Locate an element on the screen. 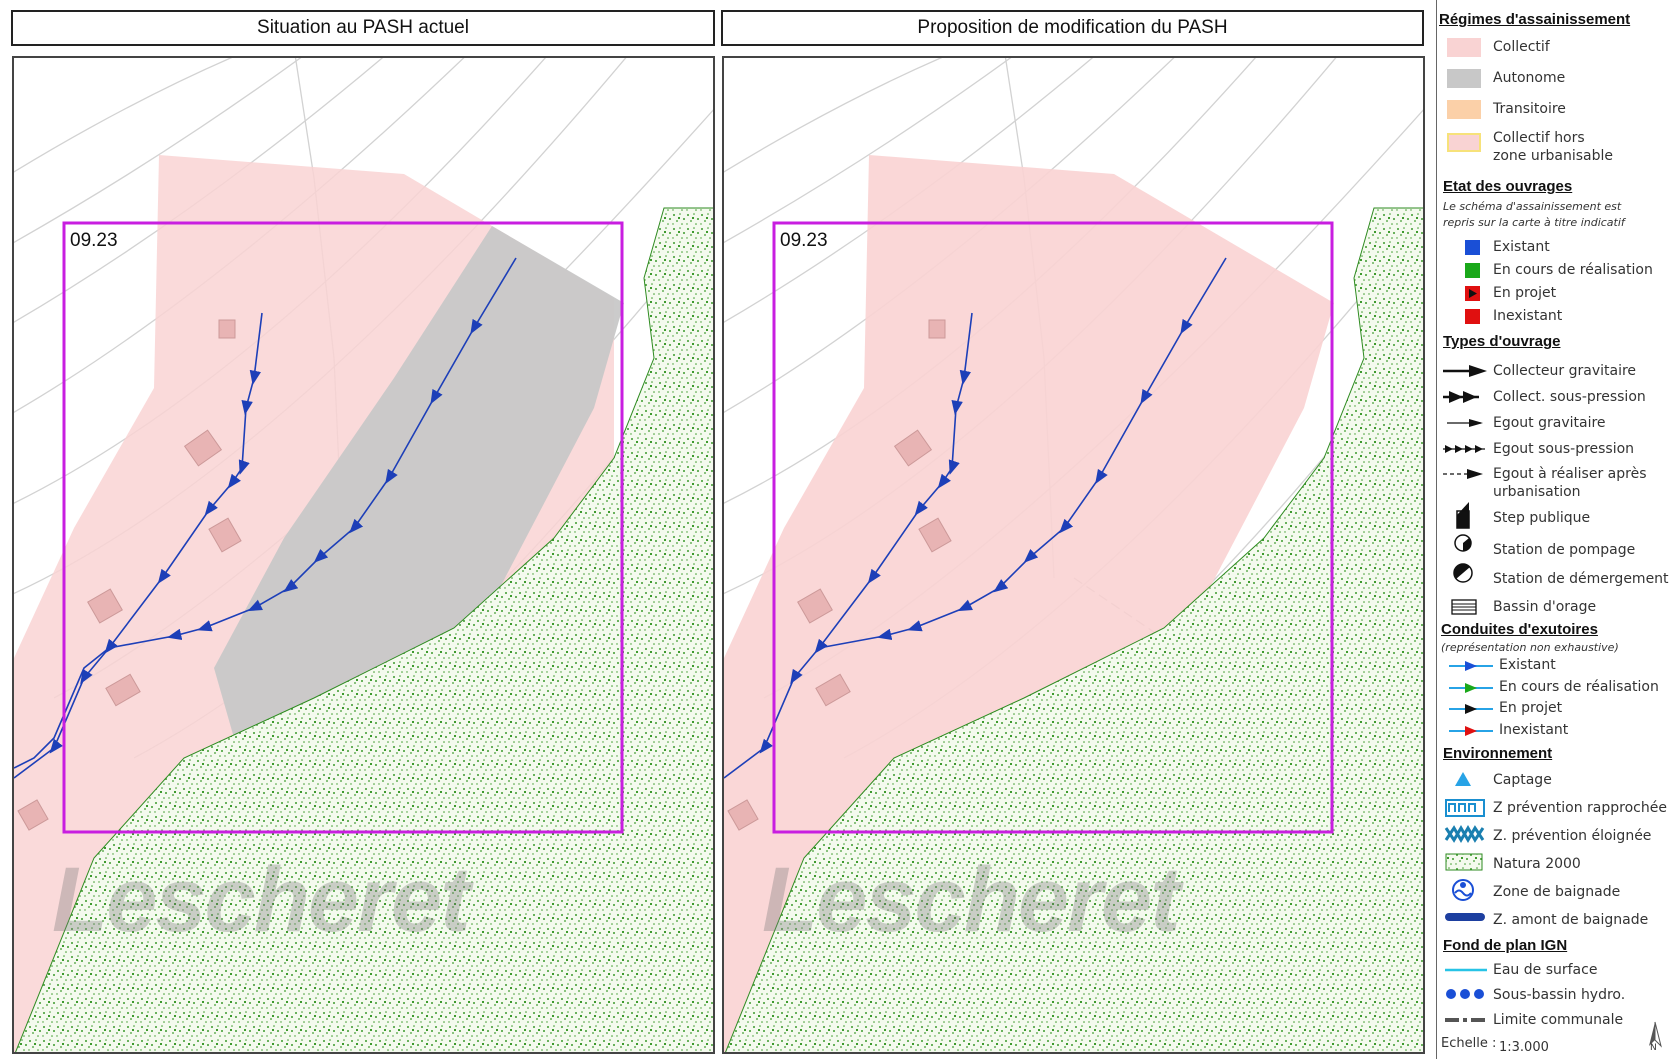  transitoire-swatch is located at coordinates (1464, 109).